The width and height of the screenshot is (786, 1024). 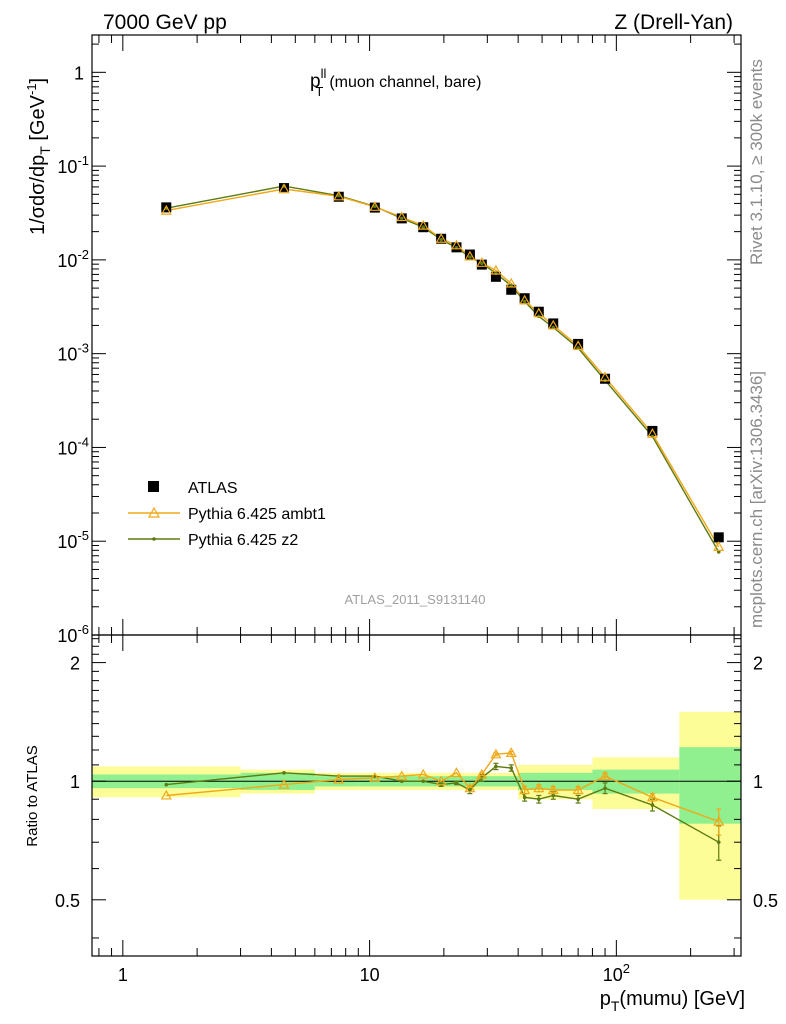 I want to click on ratio-y-tick-label-right: 2, so click(x=758, y=664).